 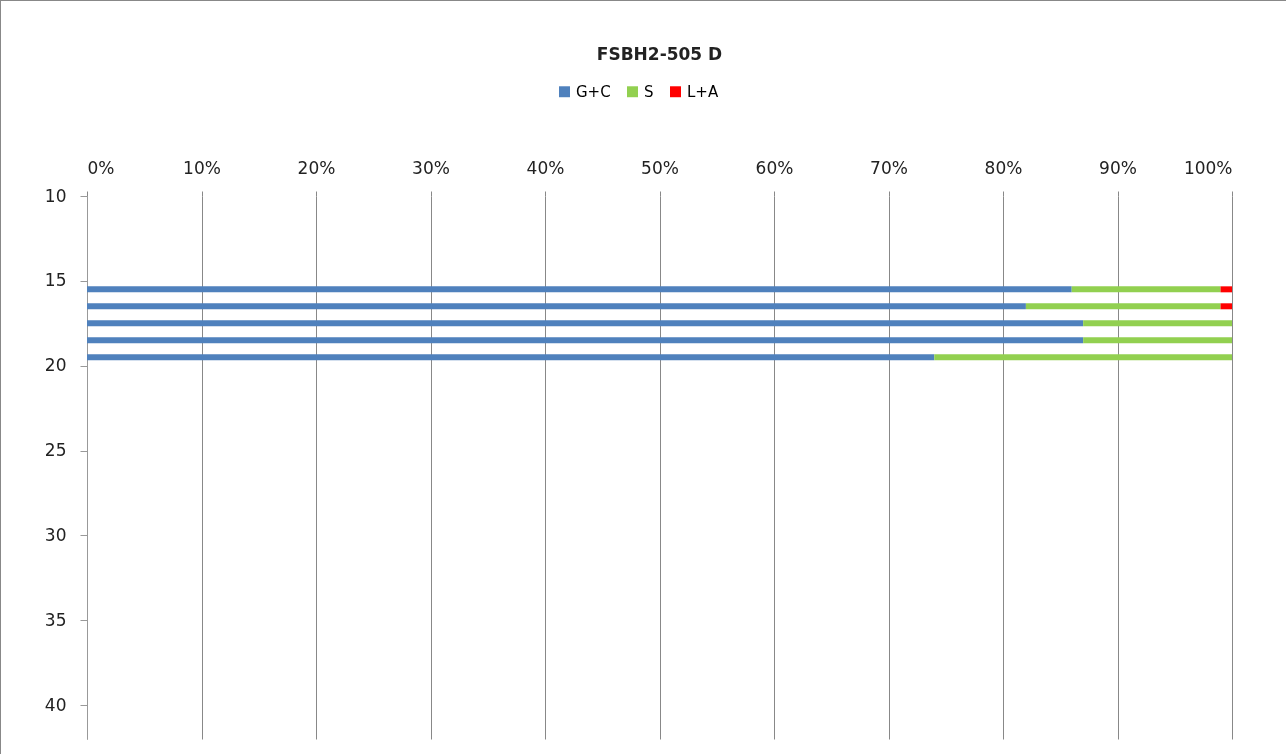 I want to click on x-tick-label: 0%, so click(x=101, y=167).